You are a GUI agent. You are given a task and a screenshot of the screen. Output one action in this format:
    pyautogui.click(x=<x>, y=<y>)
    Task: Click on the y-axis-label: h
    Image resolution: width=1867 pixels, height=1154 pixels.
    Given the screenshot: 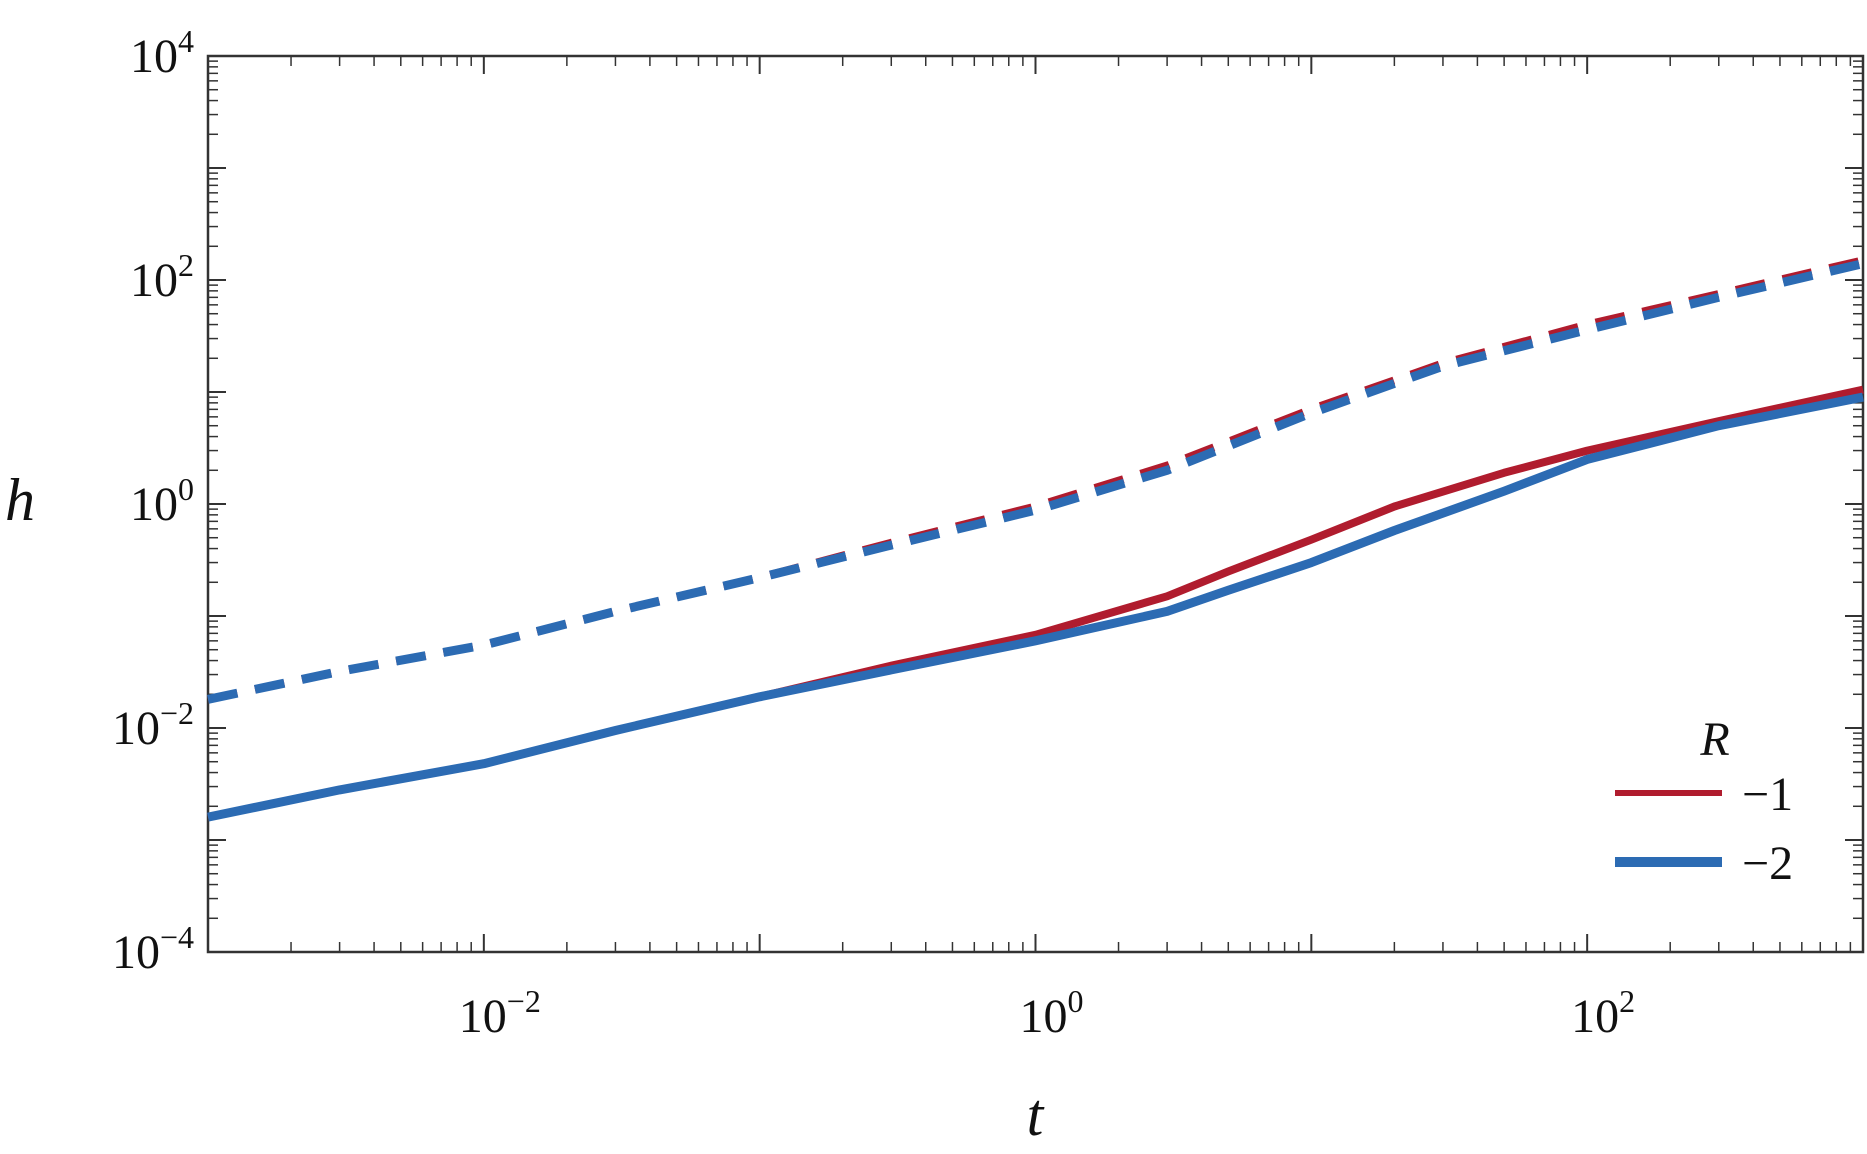 What is the action you would take?
    pyautogui.click(x=20, y=500)
    